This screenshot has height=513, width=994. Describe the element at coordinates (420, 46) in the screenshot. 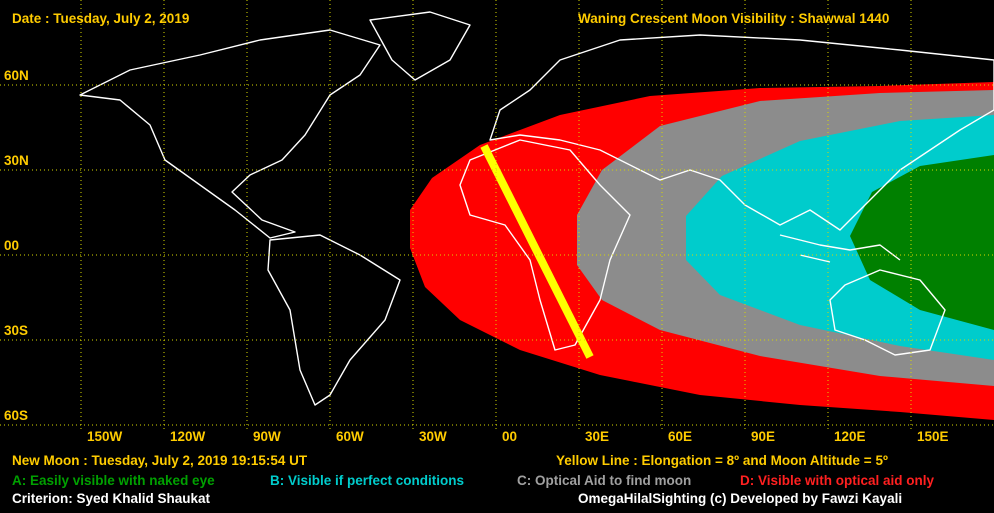

I see `greenland` at that location.